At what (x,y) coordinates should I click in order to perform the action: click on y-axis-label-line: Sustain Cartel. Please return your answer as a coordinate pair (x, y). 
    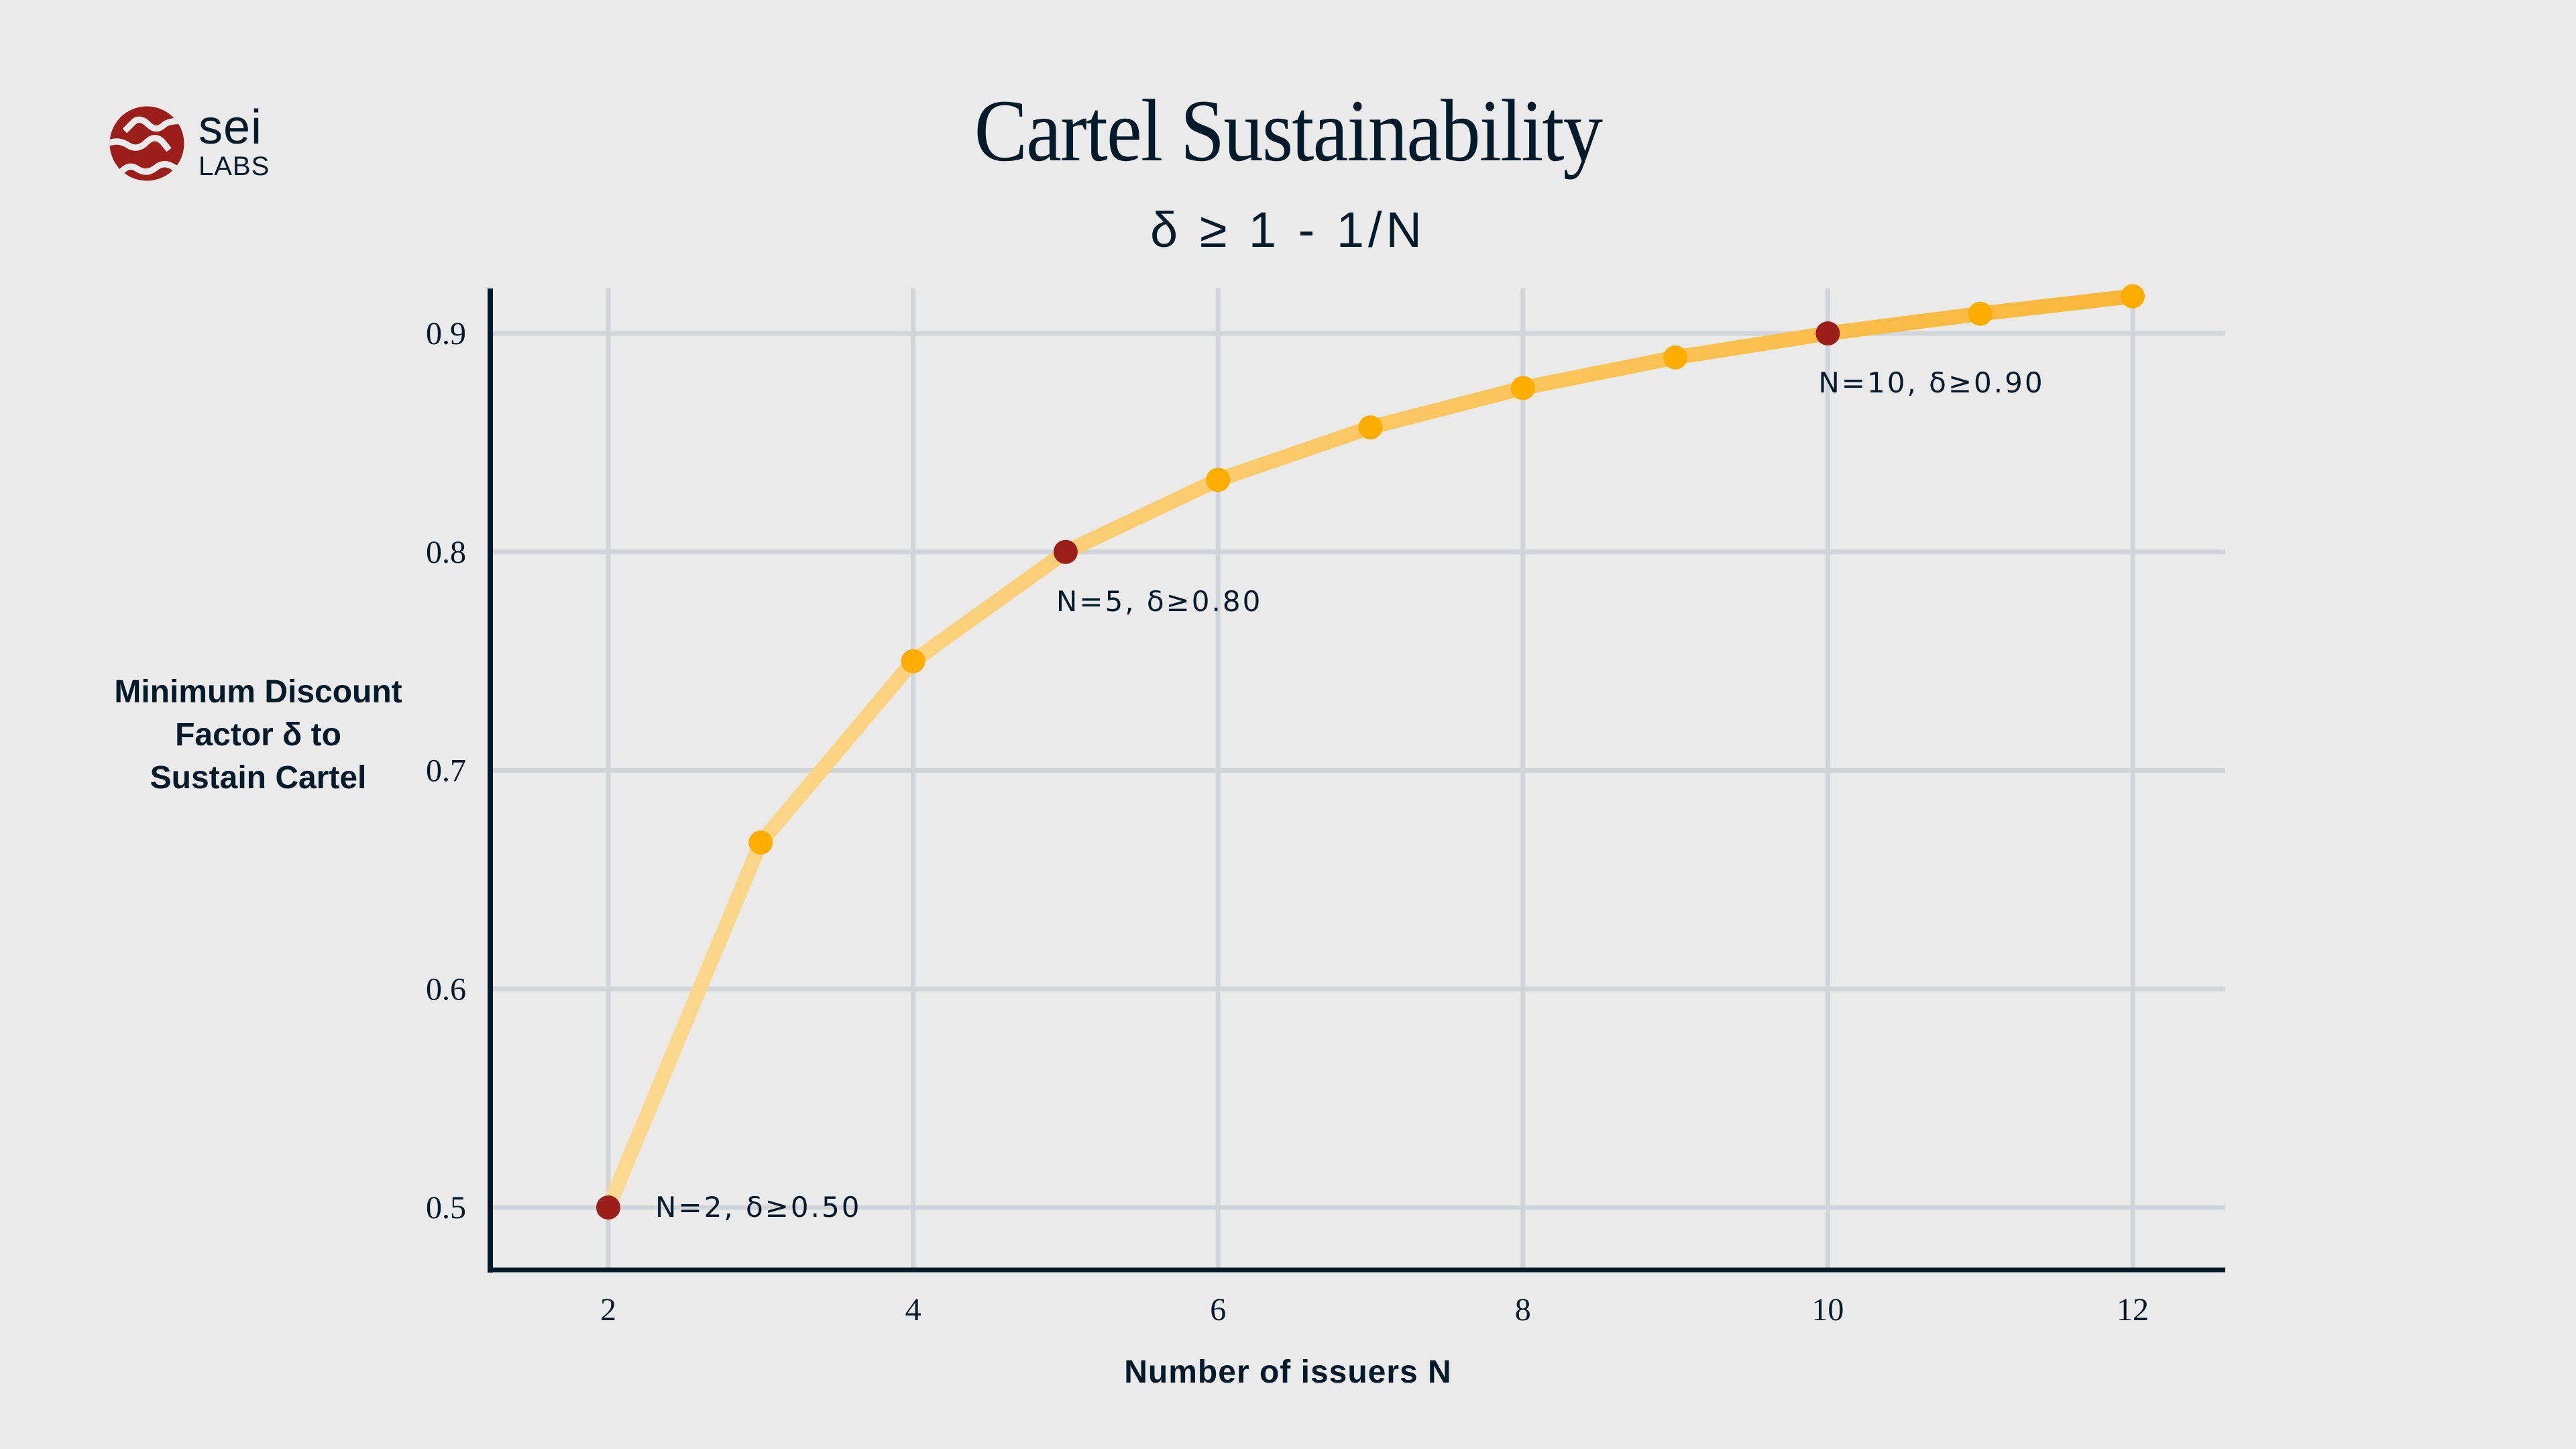
    Looking at the image, I should click on (258, 778).